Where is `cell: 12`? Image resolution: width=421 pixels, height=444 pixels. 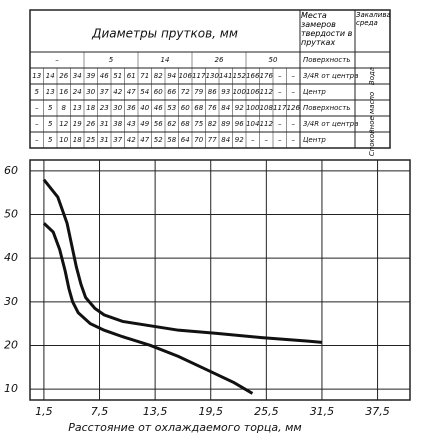 cell: 12 is located at coordinates (63, 124).